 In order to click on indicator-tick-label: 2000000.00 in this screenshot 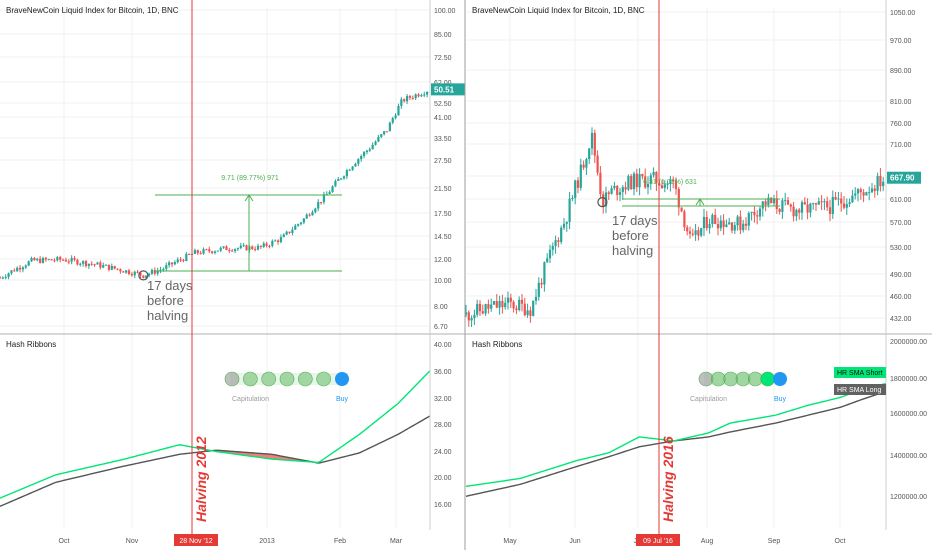, I will do `click(908, 342)`.